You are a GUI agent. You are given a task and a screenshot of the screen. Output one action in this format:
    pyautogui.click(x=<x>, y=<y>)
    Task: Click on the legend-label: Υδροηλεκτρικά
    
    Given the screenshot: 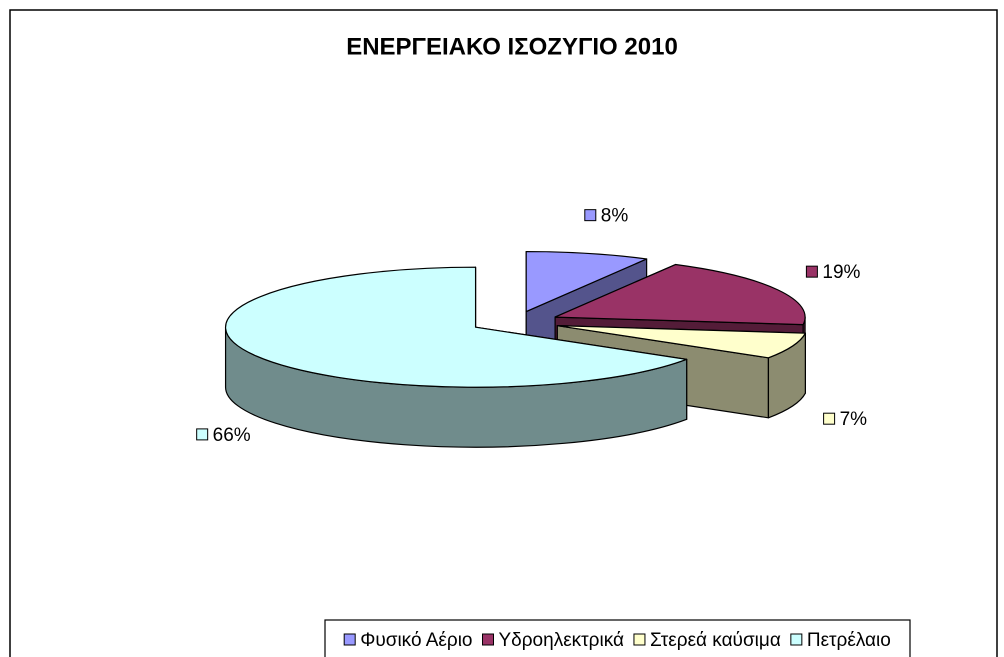 What is the action you would take?
    pyautogui.click(x=561, y=640)
    